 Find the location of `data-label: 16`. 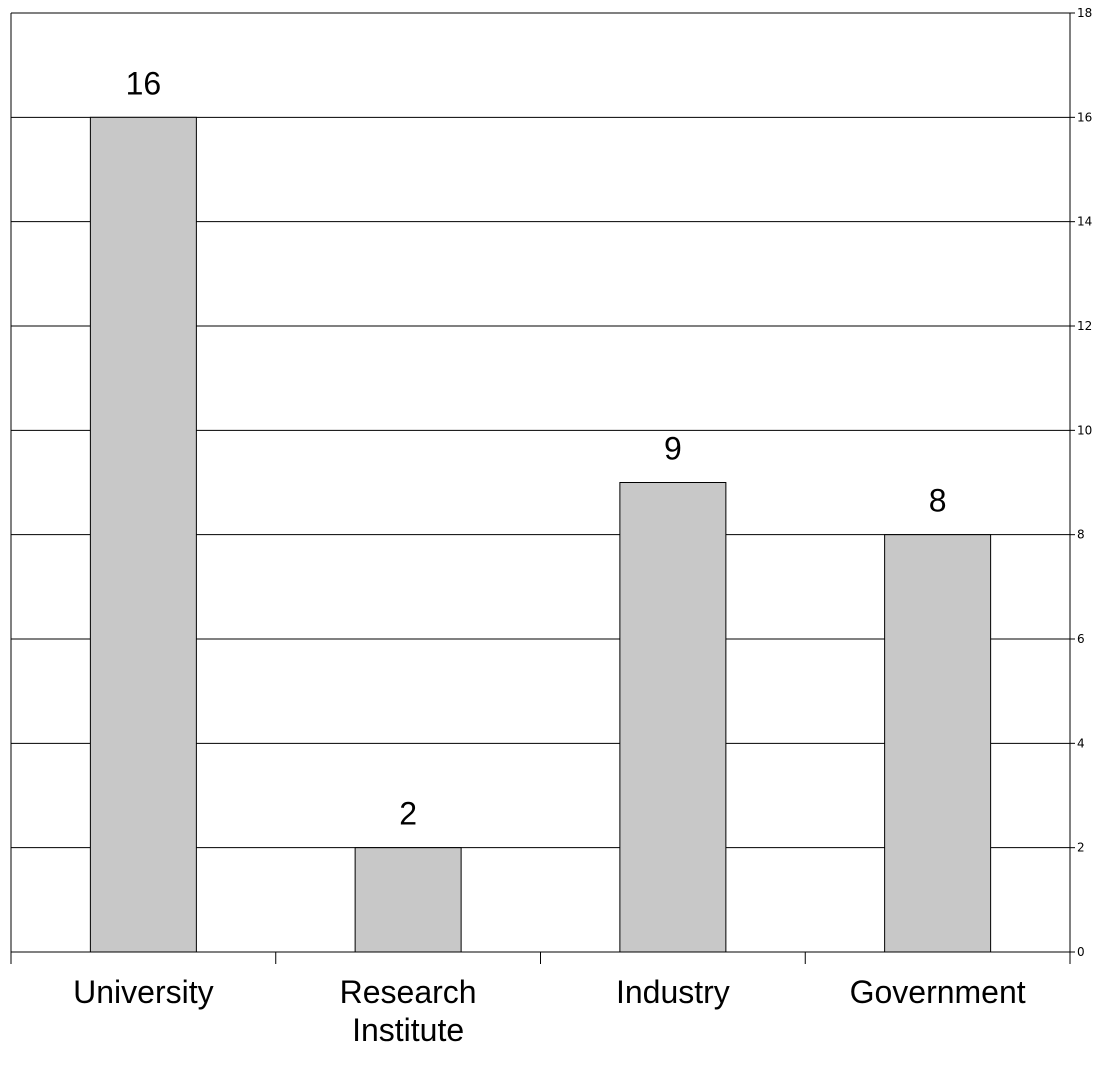

data-label: 16 is located at coordinates (144, 83).